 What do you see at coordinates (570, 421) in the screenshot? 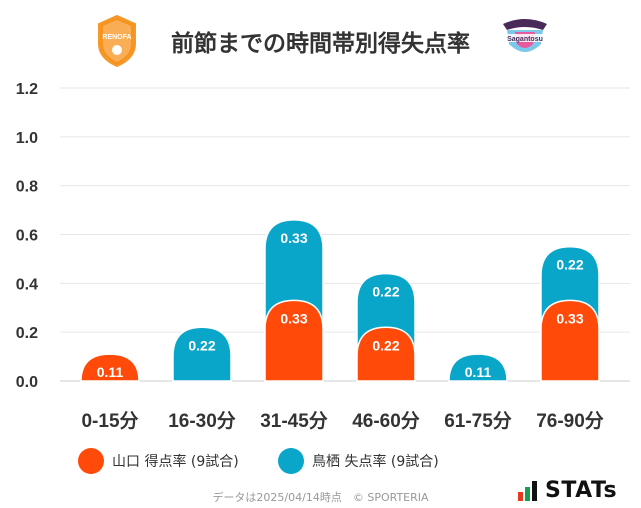
I see `x-tick-label: 76-90分` at bounding box center [570, 421].